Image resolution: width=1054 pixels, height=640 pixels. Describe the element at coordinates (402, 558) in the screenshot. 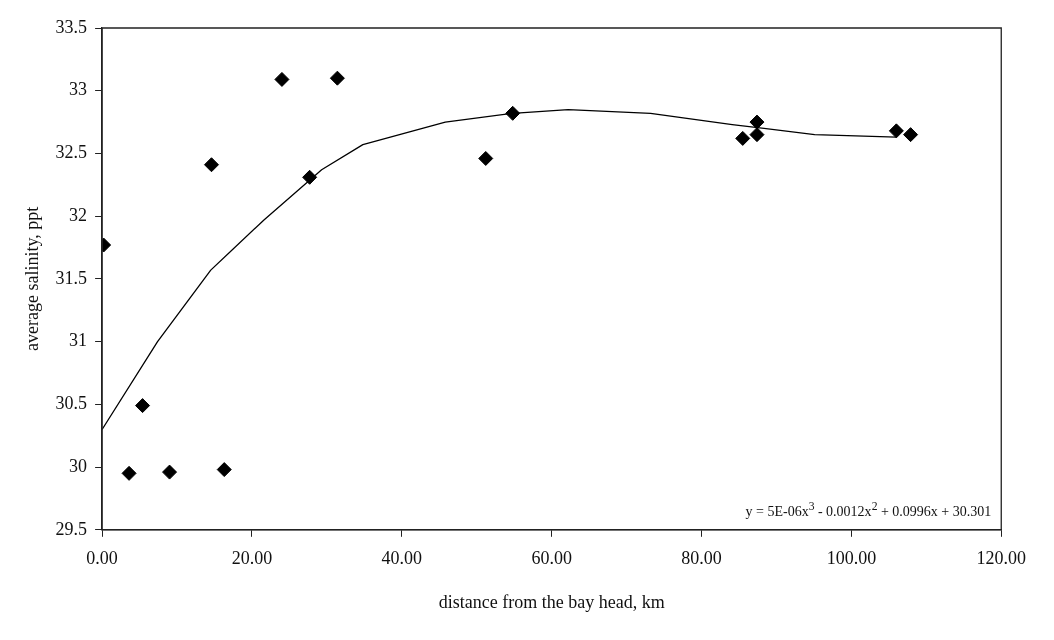

I see `x-tick-label: 40.00` at that location.